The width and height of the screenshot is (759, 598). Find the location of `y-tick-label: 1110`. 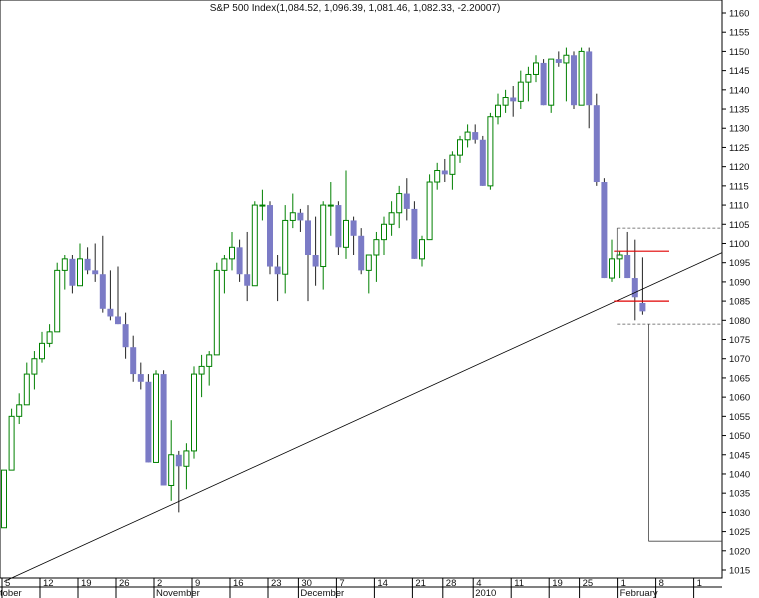

y-tick-label: 1110 is located at coordinates (739, 206).